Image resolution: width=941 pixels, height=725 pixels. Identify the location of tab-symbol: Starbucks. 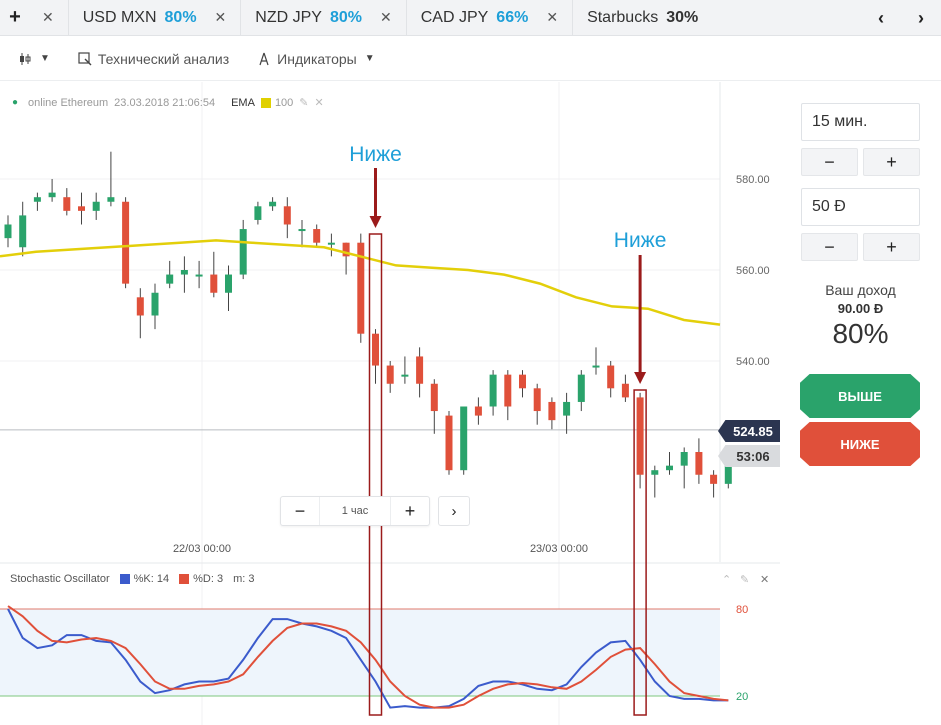
(623, 17).